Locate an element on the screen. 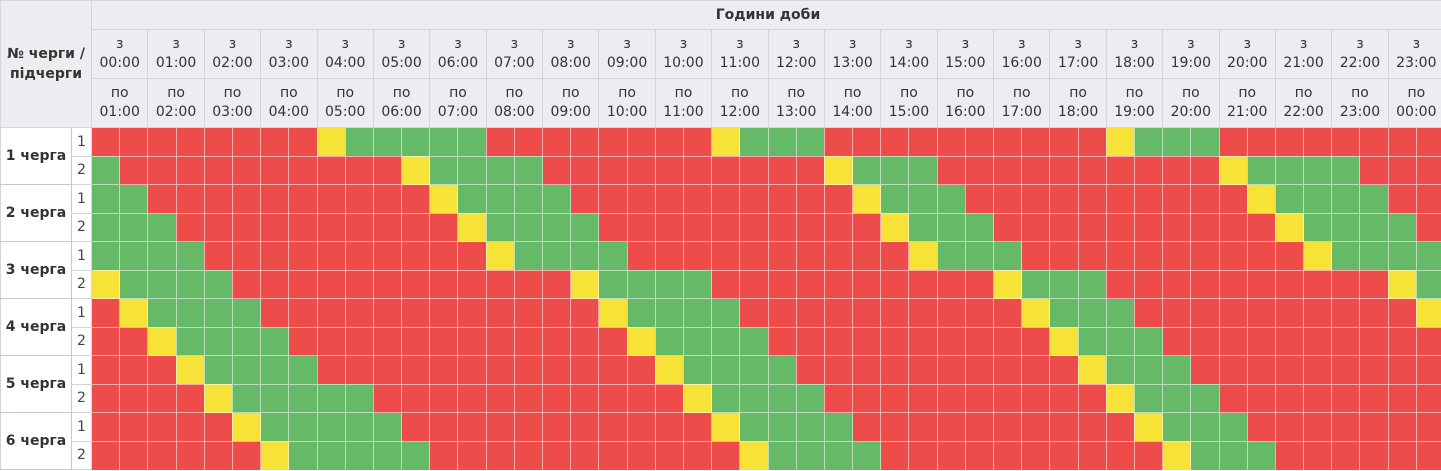 This screenshot has height=471, width=1441. hour-to-time: 05:00 is located at coordinates (345, 112).